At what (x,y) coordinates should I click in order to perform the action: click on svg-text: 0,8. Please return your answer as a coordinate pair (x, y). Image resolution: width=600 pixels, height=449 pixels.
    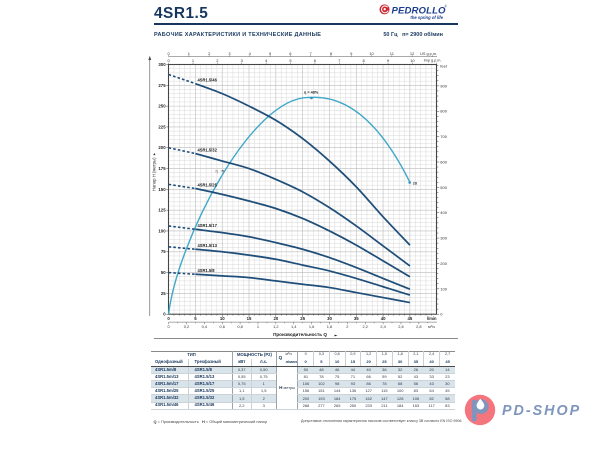
    Looking at the image, I should click on (239, 326).